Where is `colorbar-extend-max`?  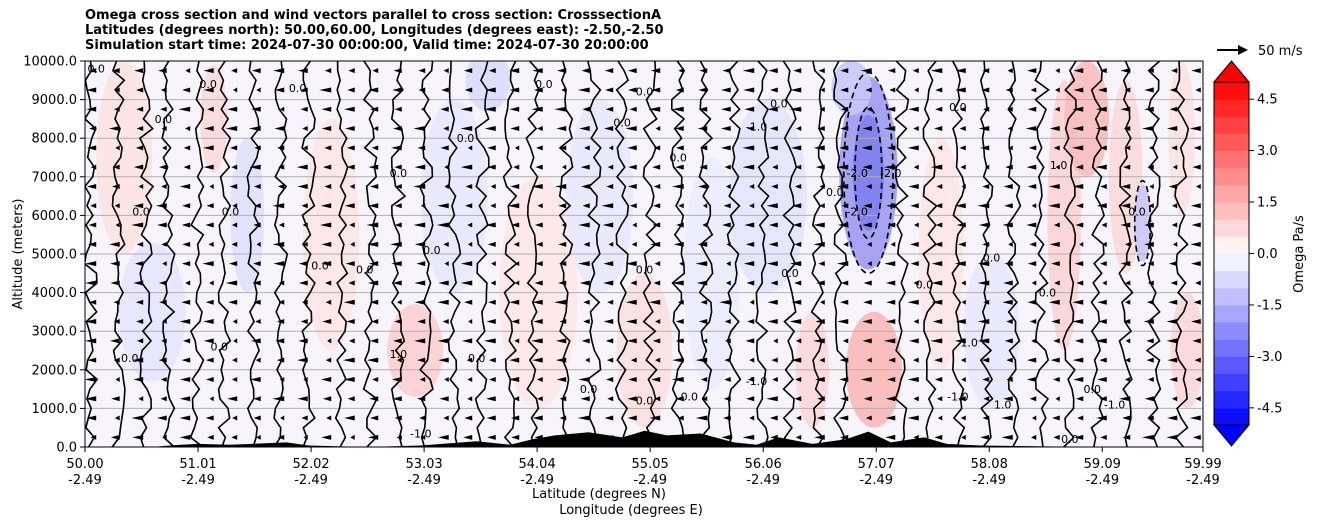
colorbar-extend-max is located at coordinates (1231, 71).